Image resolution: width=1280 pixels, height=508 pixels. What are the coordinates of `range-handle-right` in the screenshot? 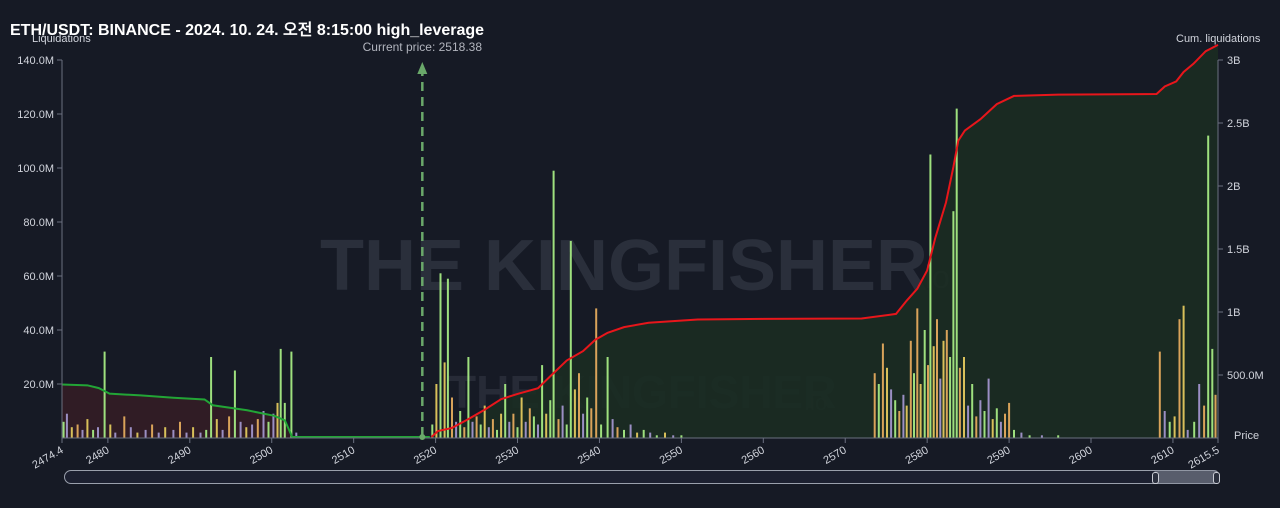 It's located at (1216, 478).